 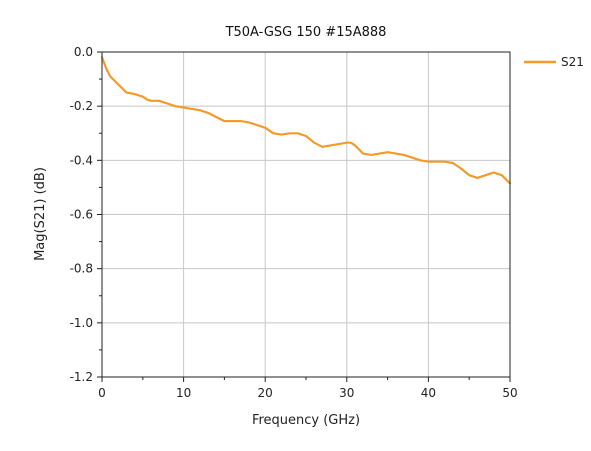 What do you see at coordinates (81, 377) in the screenshot?
I see `y-tick-label: -1.2` at bounding box center [81, 377].